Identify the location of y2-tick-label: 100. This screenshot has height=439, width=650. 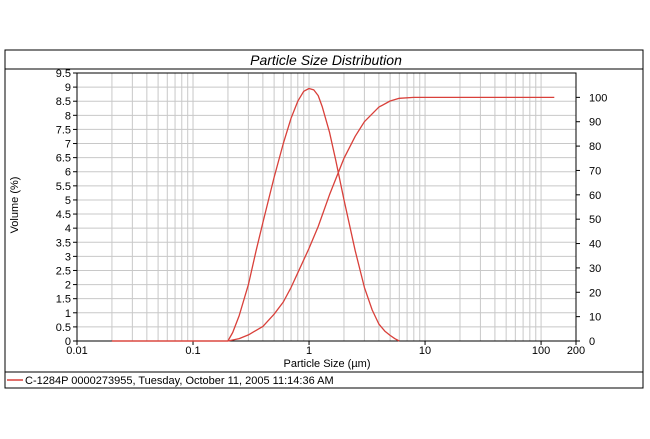
(598, 98).